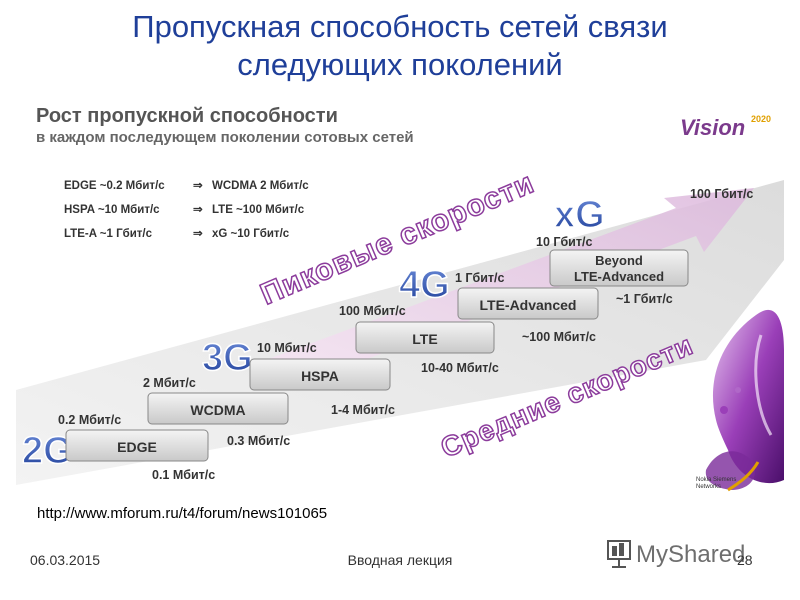 The height and width of the screenshot is (600, 800). I want to click on tech-box-beyond-lte-advanced: Beyond LTE-Advanced, so click(619, 268).